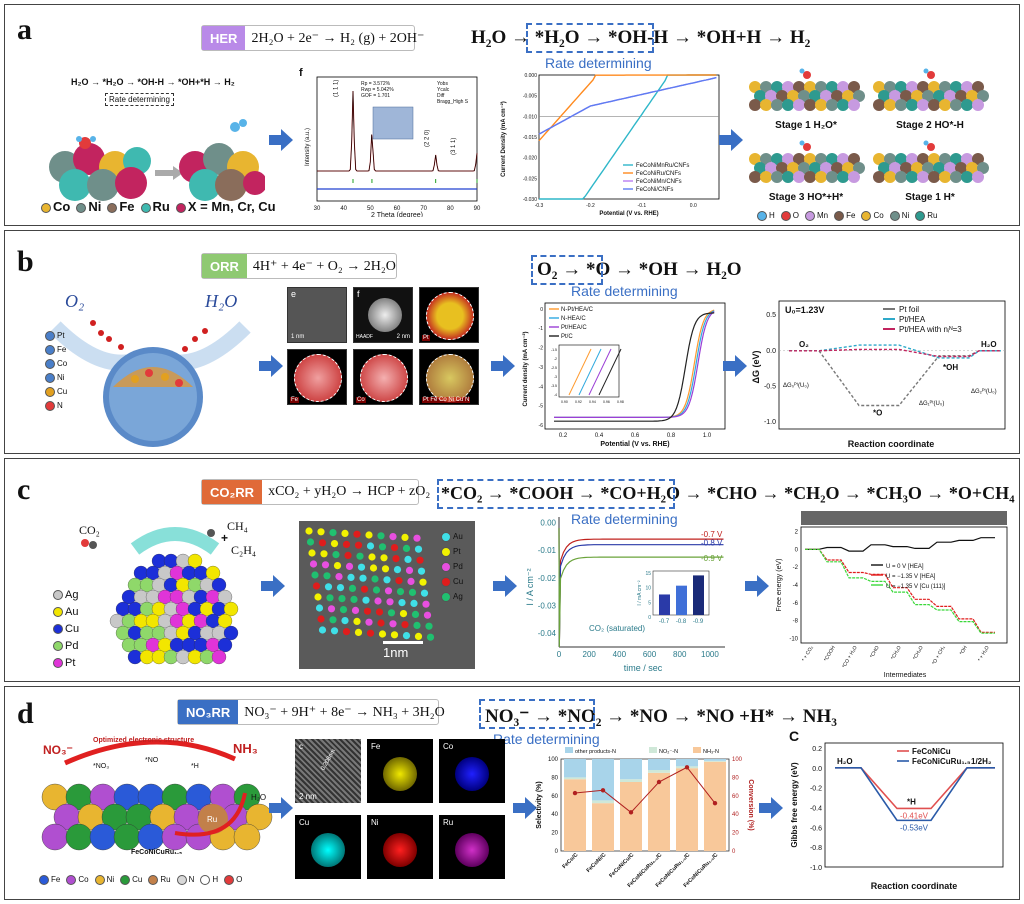  Describe the element at coordinates (807, 147) in the screenshot. I see `stage-oxygen` at that location.